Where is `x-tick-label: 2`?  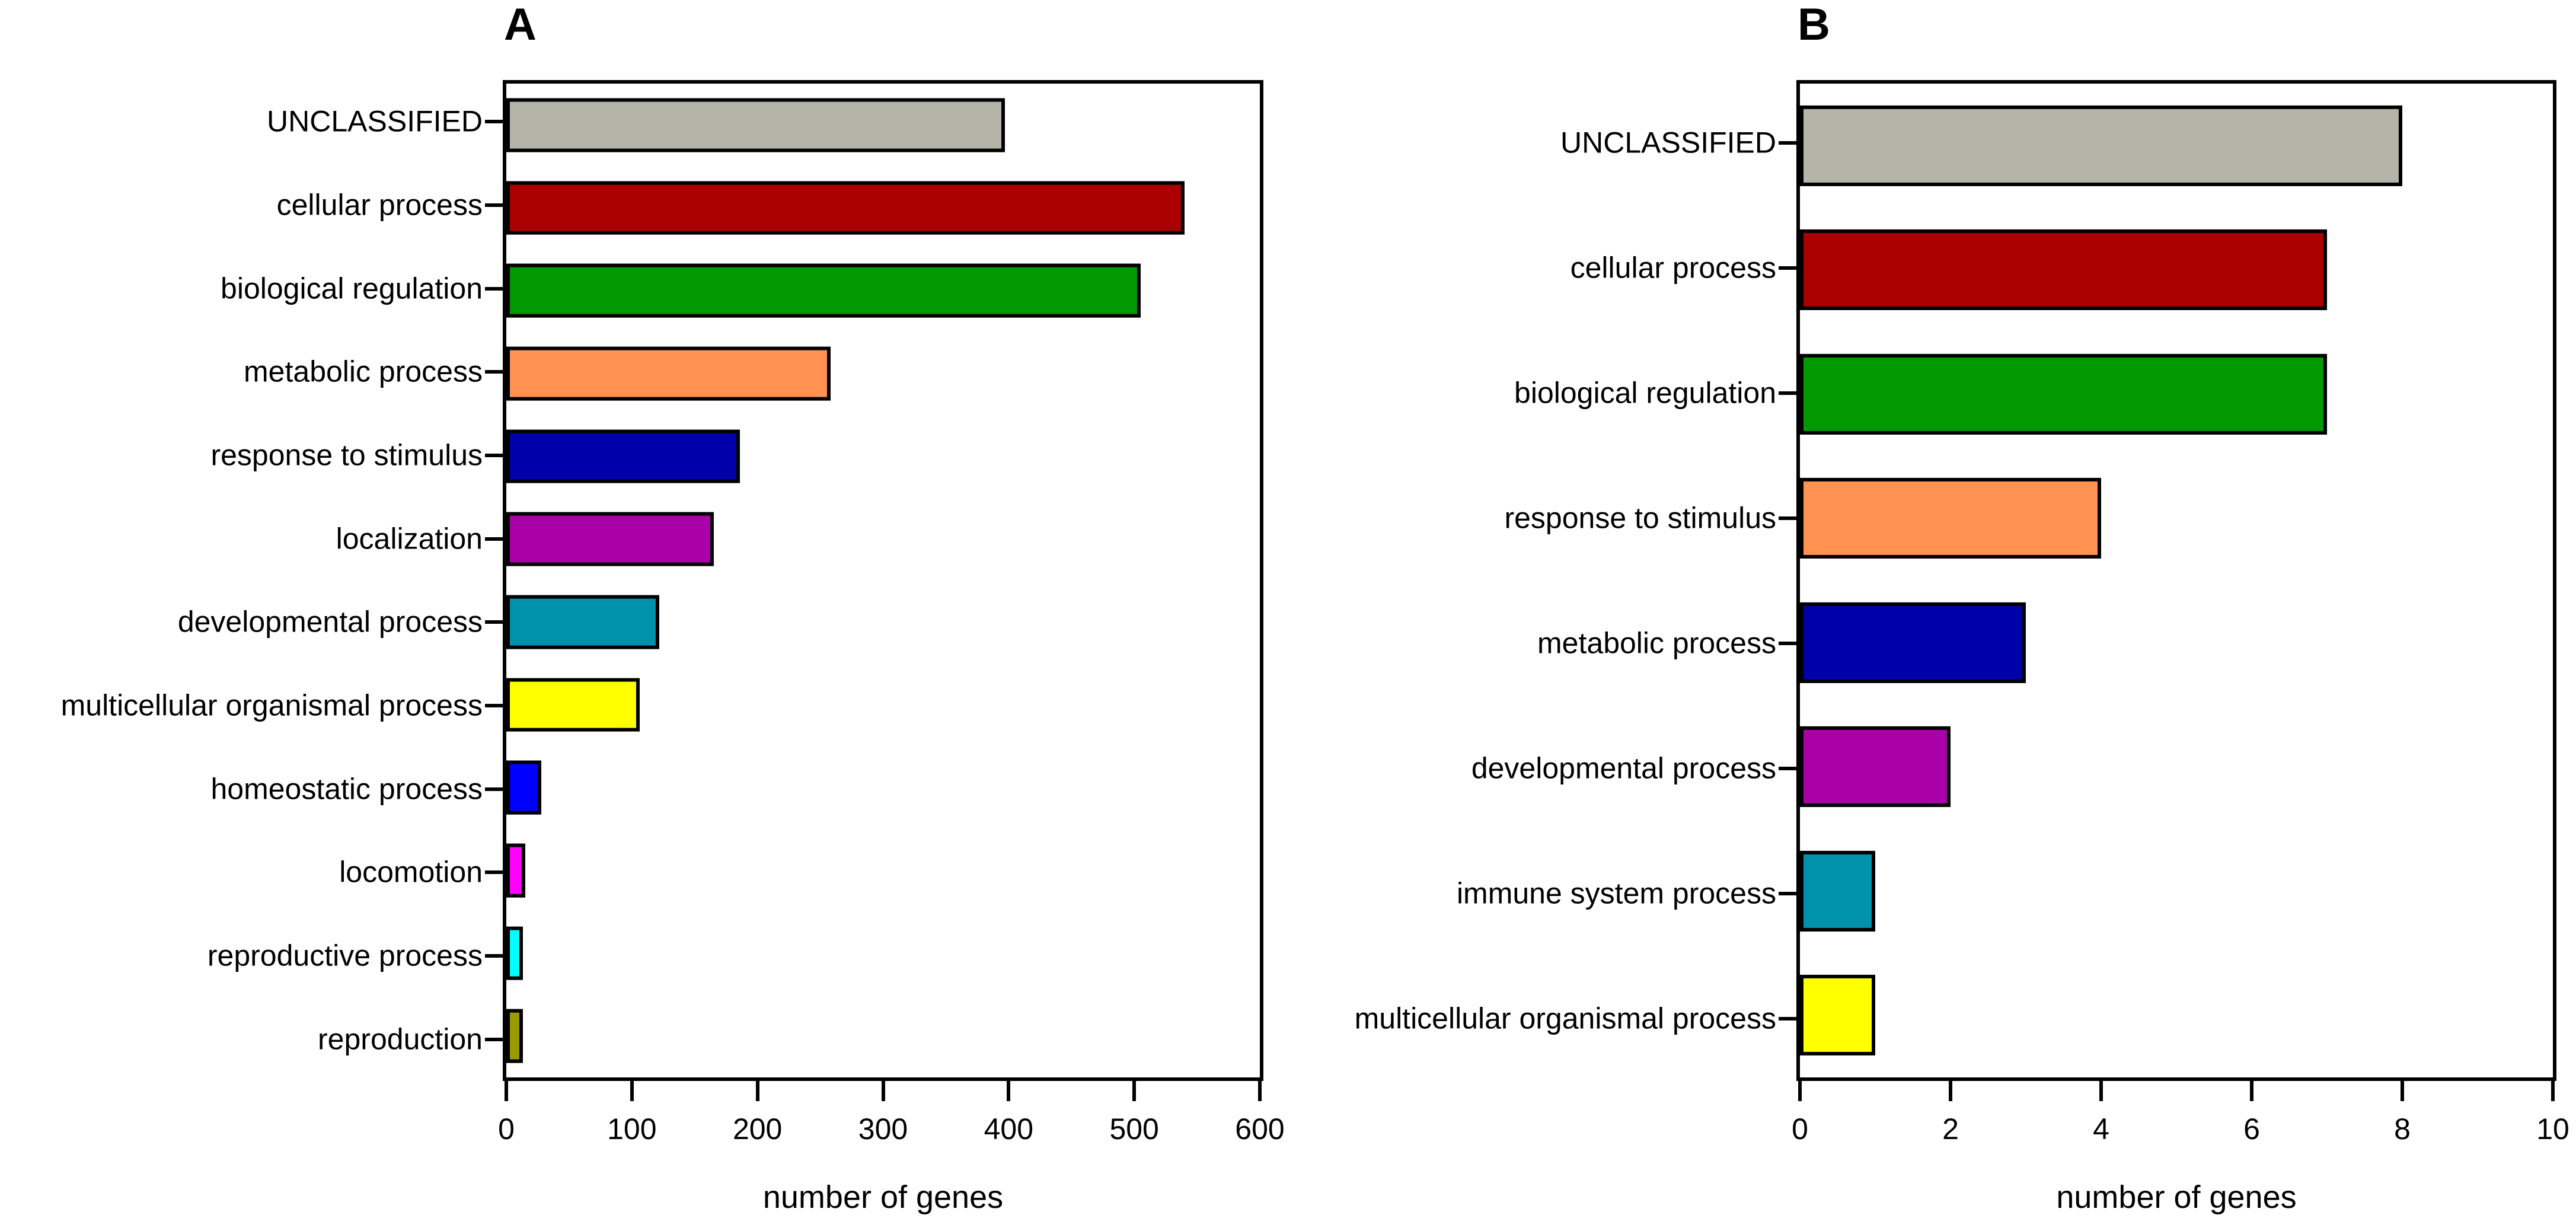 x-tick-label: 2 is located at coordinates (1950, 1129).